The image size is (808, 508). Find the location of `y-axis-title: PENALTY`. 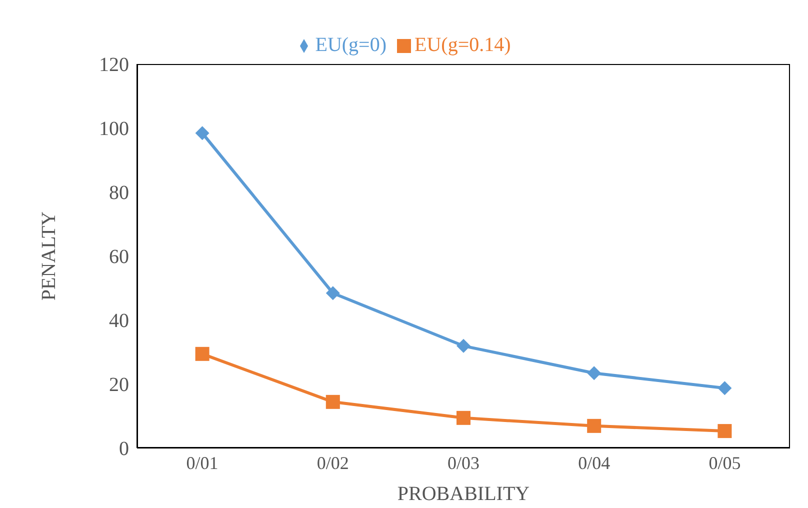

y-axis-title: PENALTY is located at coordinates (49, 256).